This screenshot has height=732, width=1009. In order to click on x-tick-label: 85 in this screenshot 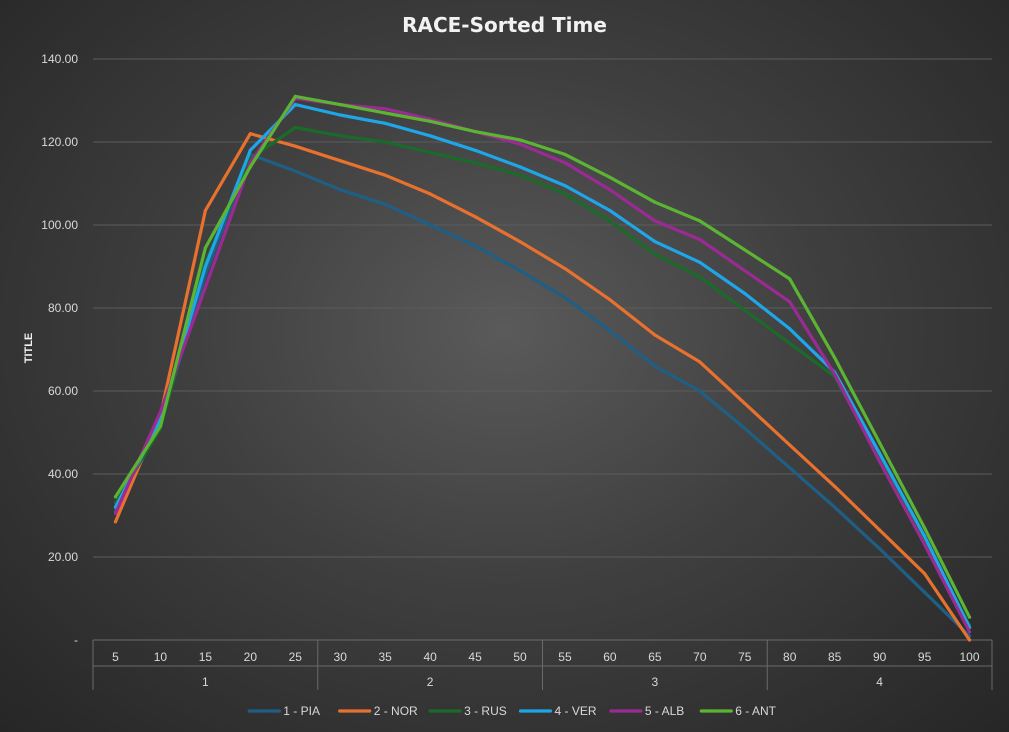, I will do `click(835, 657)`.